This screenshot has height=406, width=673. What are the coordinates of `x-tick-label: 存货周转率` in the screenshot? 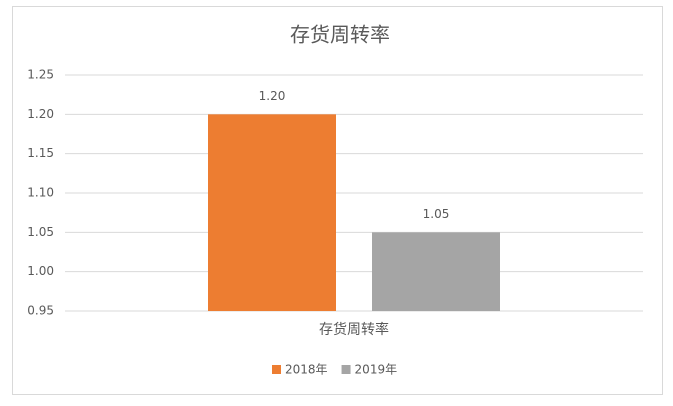 It's located at (354, 329).